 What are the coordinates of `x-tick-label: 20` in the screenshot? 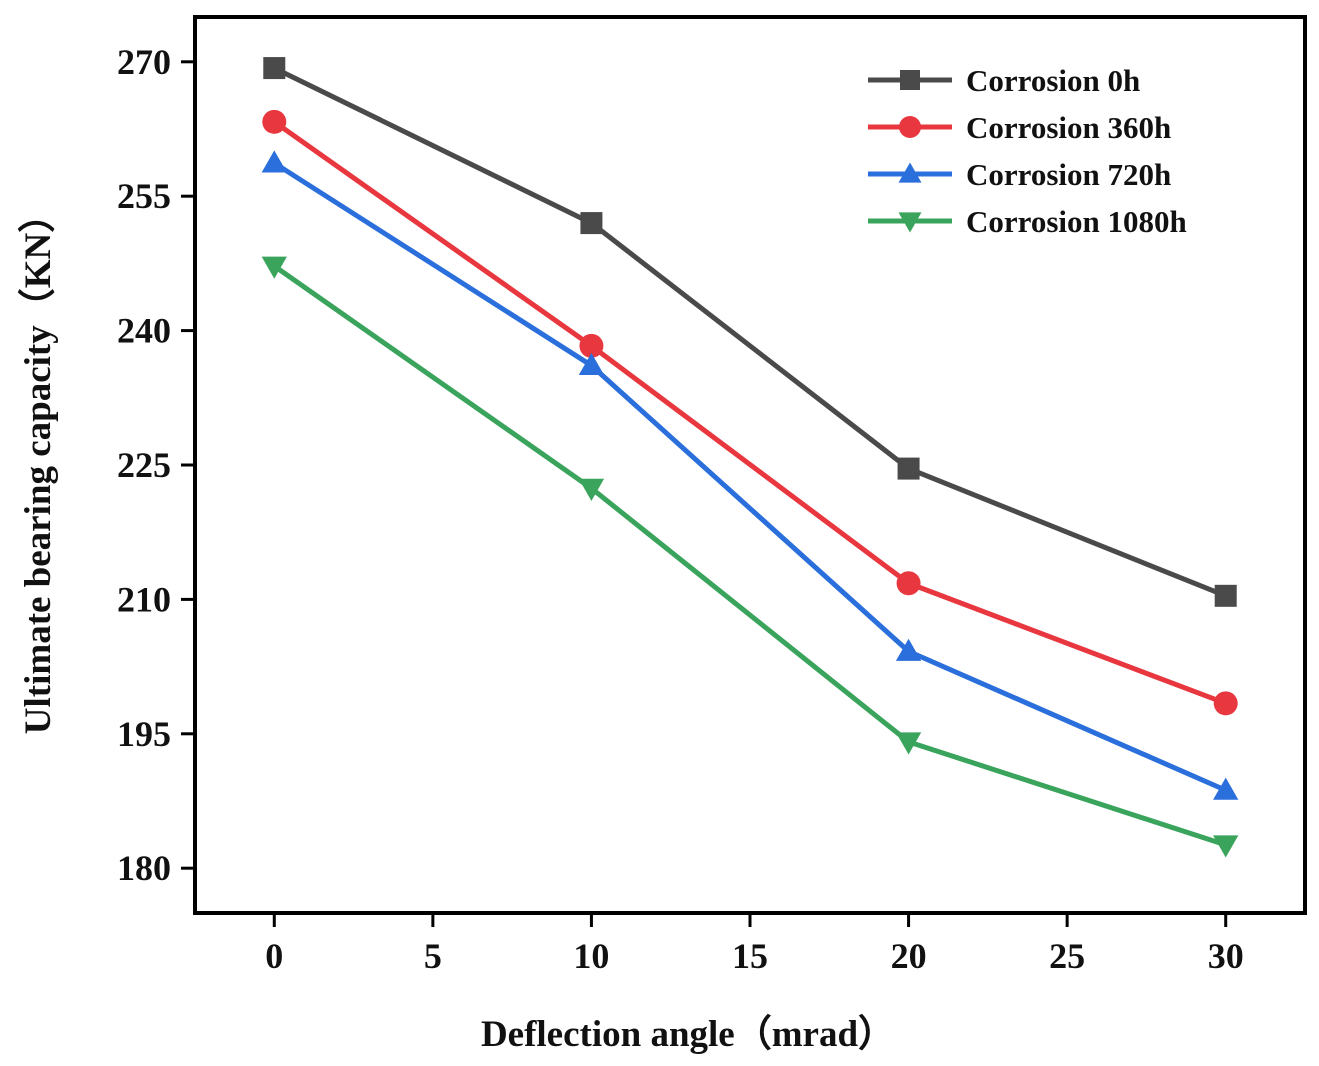 It's located at (909, 956).